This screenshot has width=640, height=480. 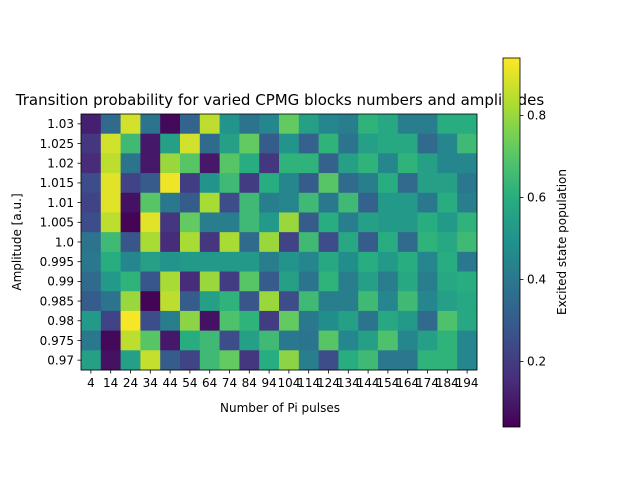 What do you see at coordinates (308, 383) in the screenshot?
I see `x-tick-label: 114` at bounding box center [308, 383].